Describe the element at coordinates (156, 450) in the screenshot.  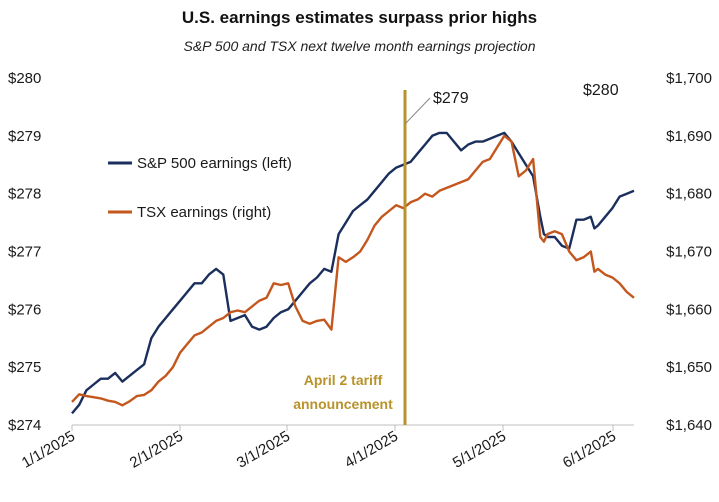
I see `x-tick-label: 2/1/2025` at that location.